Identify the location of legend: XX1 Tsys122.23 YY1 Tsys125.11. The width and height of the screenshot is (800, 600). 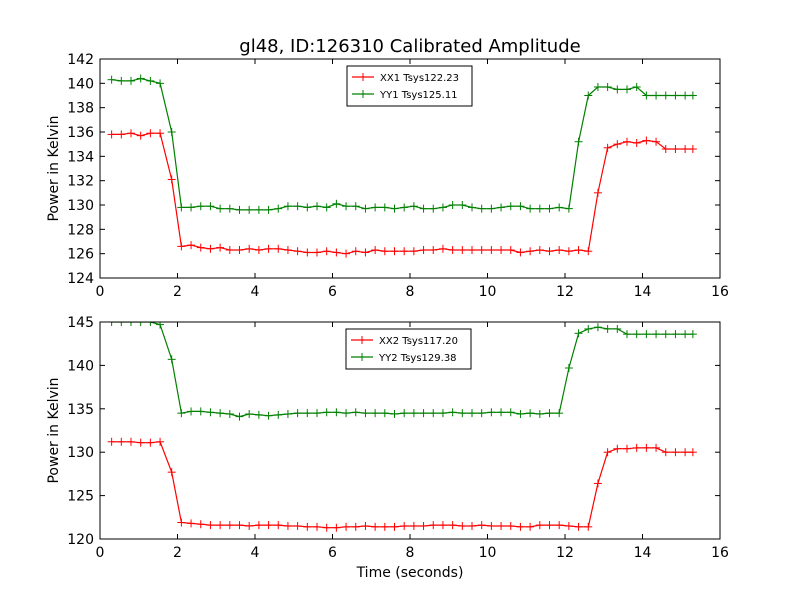
(409, 86).